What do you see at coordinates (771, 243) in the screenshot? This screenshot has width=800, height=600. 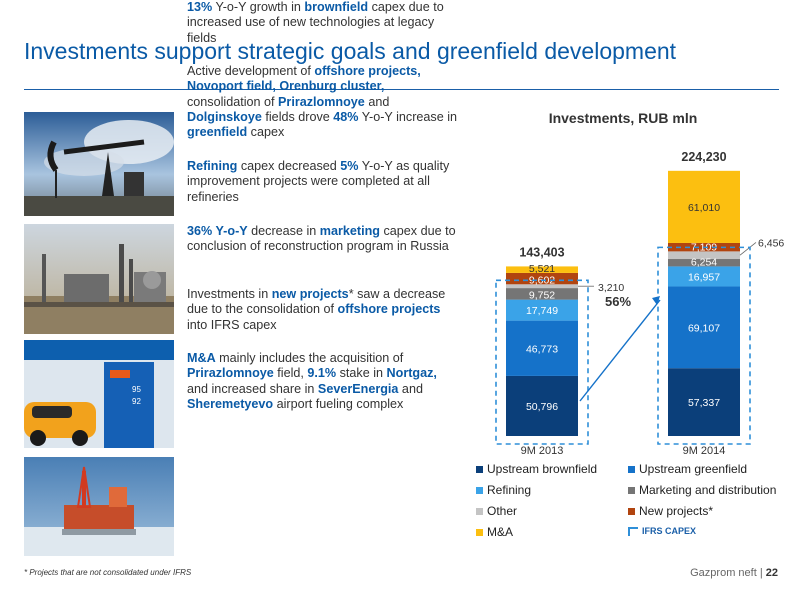 I see `data-label: 6,456` at bounding box center [771, 243].